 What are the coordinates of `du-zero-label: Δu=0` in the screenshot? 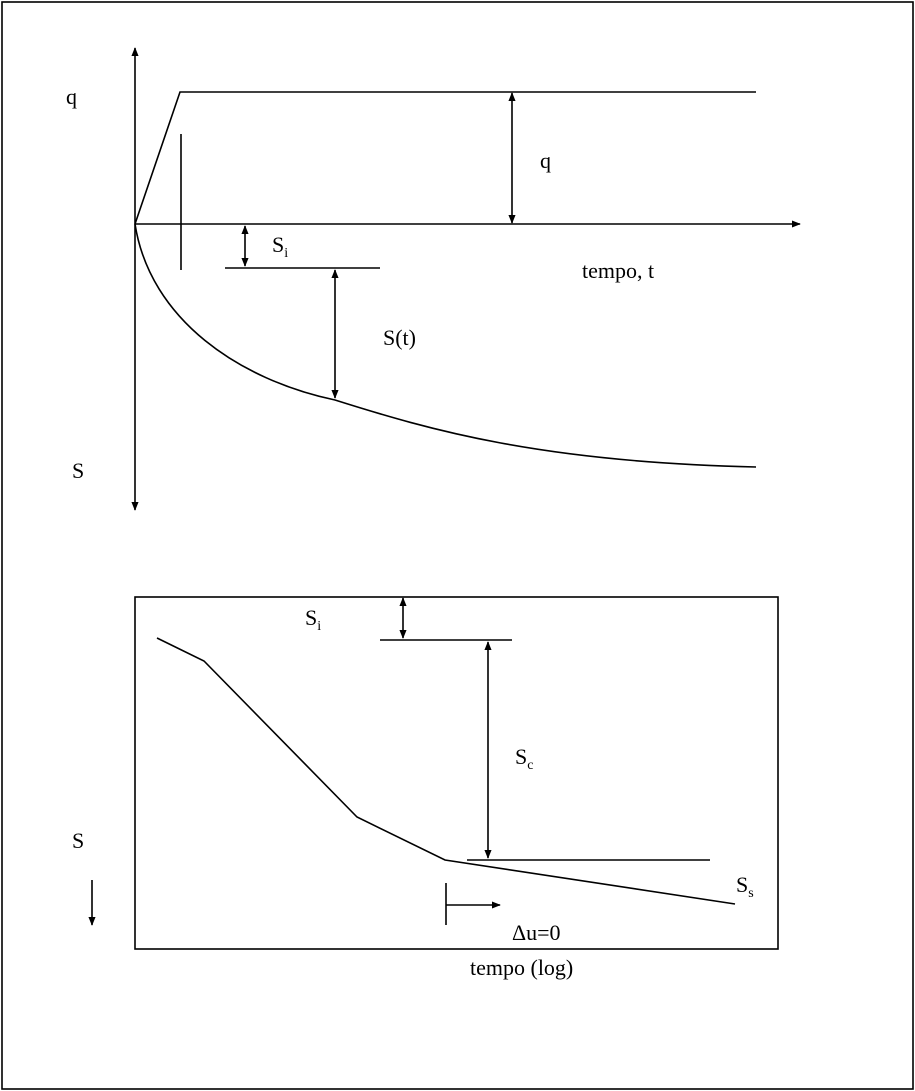 It's located at (536, 932).